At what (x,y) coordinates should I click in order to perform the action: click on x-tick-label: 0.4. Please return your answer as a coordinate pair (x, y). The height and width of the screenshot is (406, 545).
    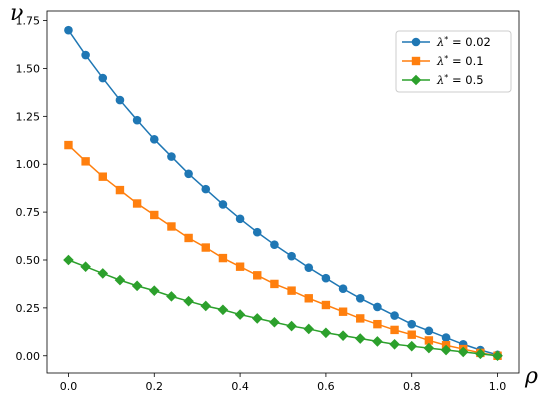
    Looking at the image, I should click on (240, 386).